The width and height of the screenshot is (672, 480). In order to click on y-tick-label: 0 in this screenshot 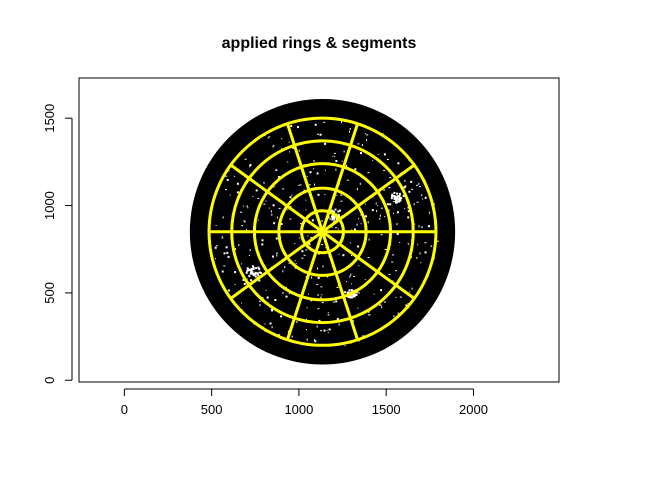, I will do `click(49, 380)`.